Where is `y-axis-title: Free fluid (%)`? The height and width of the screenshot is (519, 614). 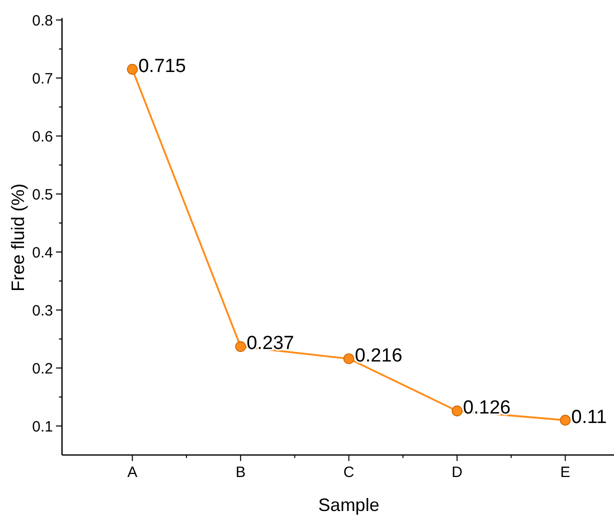
y-axis-title: Free fluid (%) is located at coordinates (18, 237).